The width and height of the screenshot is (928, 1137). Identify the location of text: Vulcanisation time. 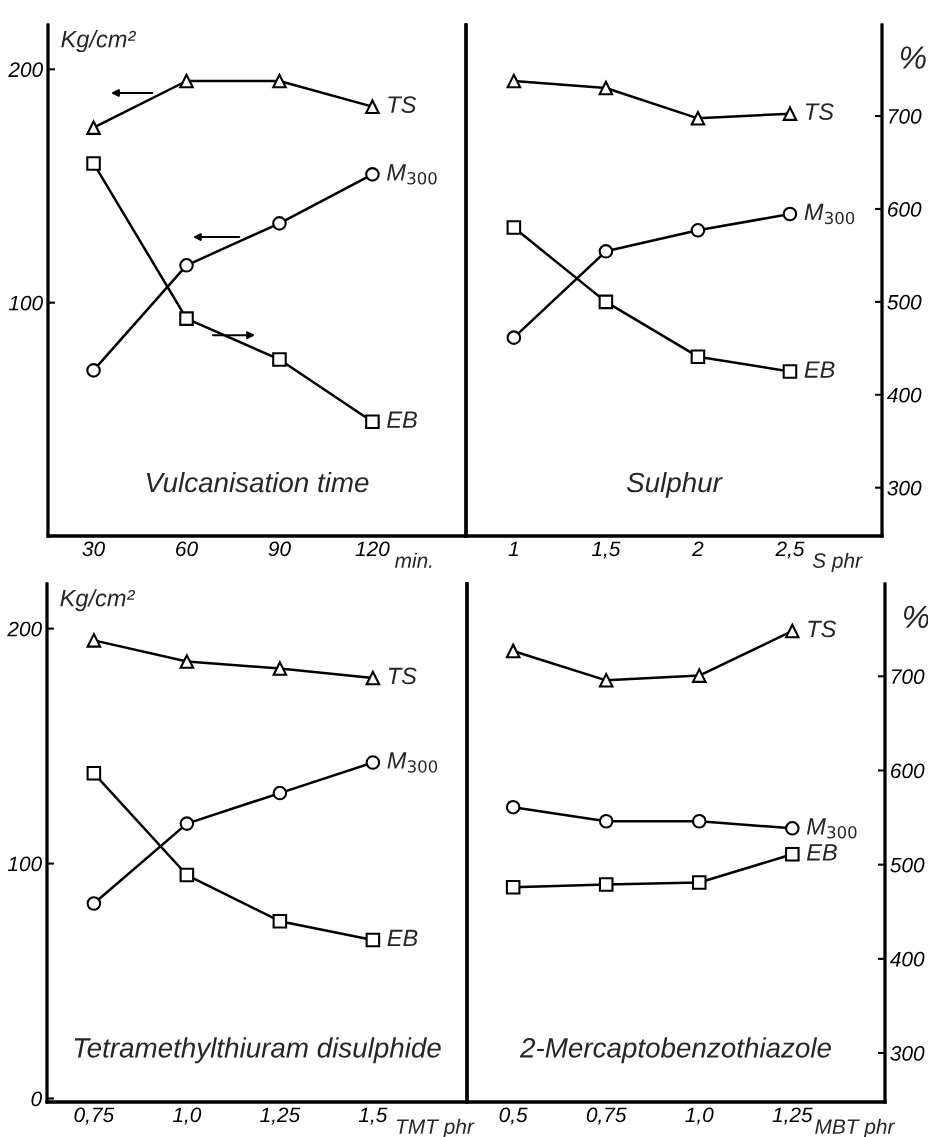
(257, 482).